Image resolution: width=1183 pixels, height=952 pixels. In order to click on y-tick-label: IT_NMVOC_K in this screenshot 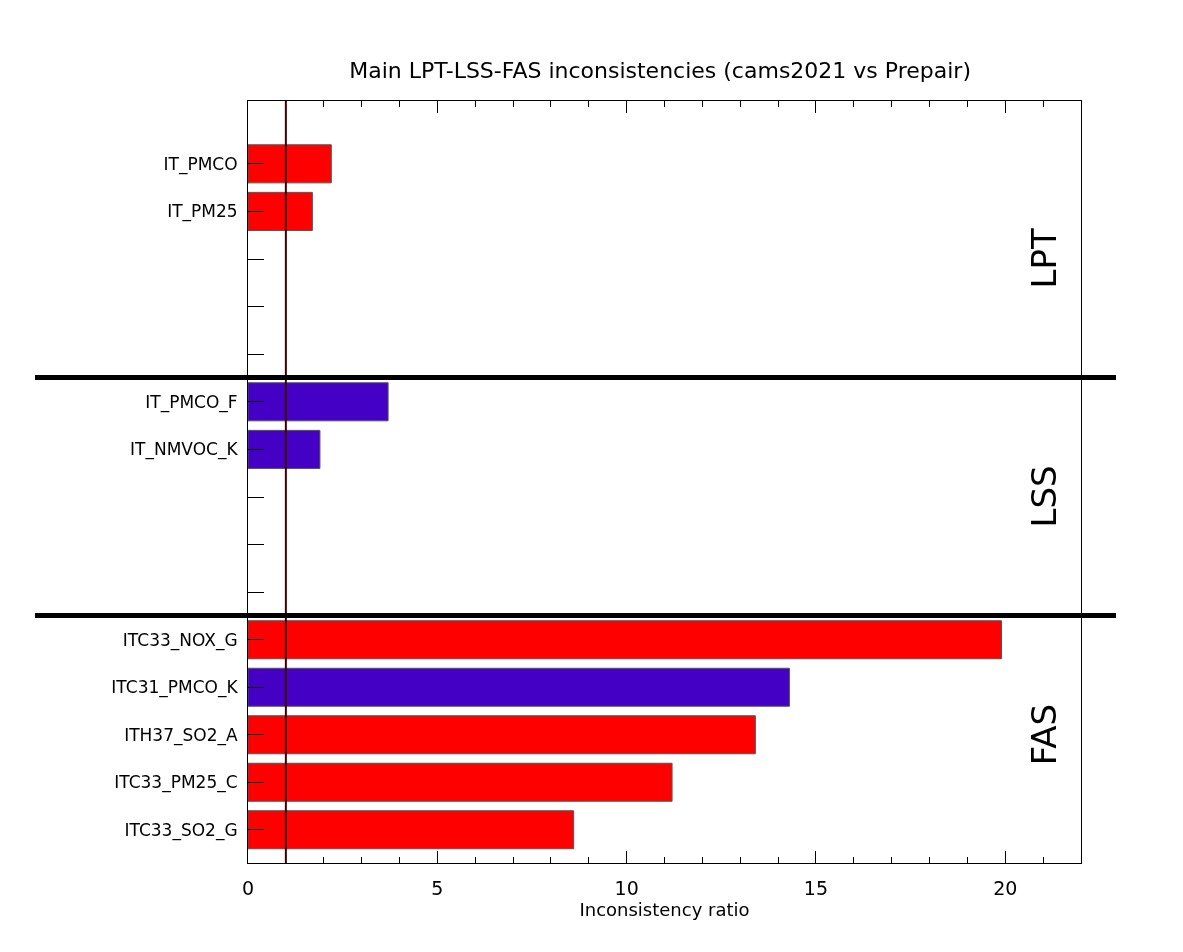, I will do `click(184, 450)`.